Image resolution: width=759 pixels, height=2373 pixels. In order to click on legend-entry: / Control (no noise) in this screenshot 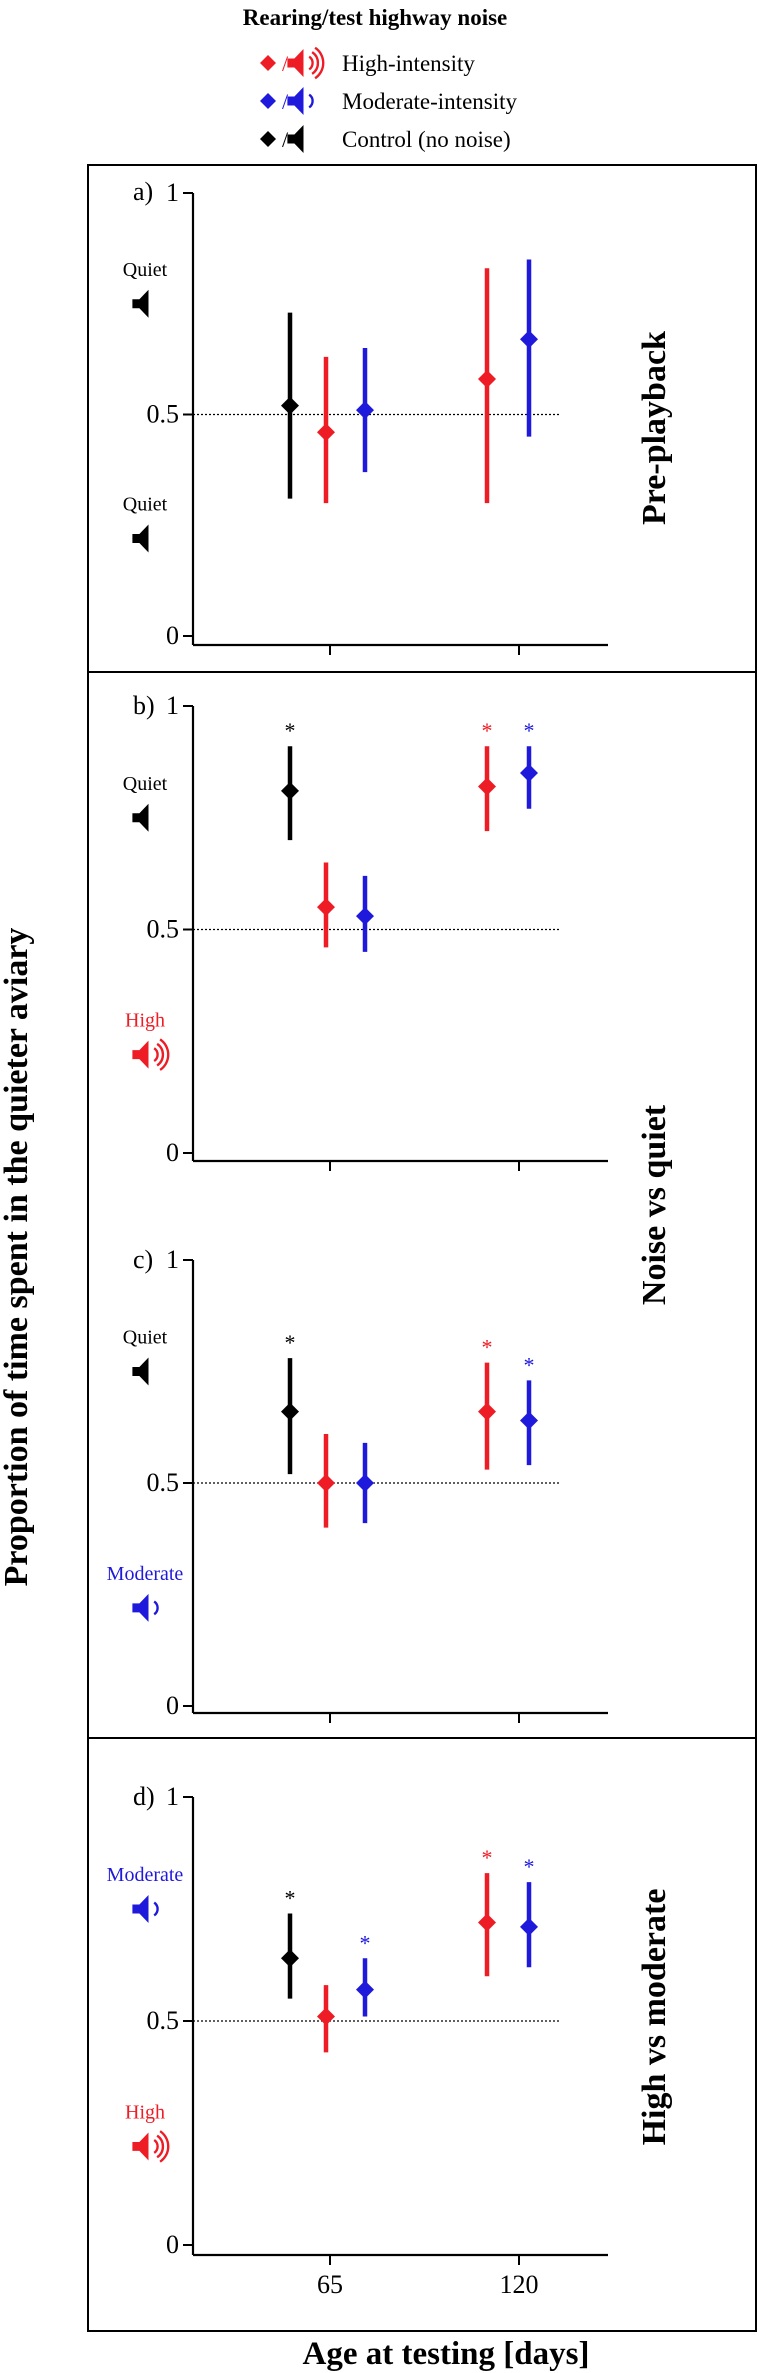, I will do `click(385, 139)`.